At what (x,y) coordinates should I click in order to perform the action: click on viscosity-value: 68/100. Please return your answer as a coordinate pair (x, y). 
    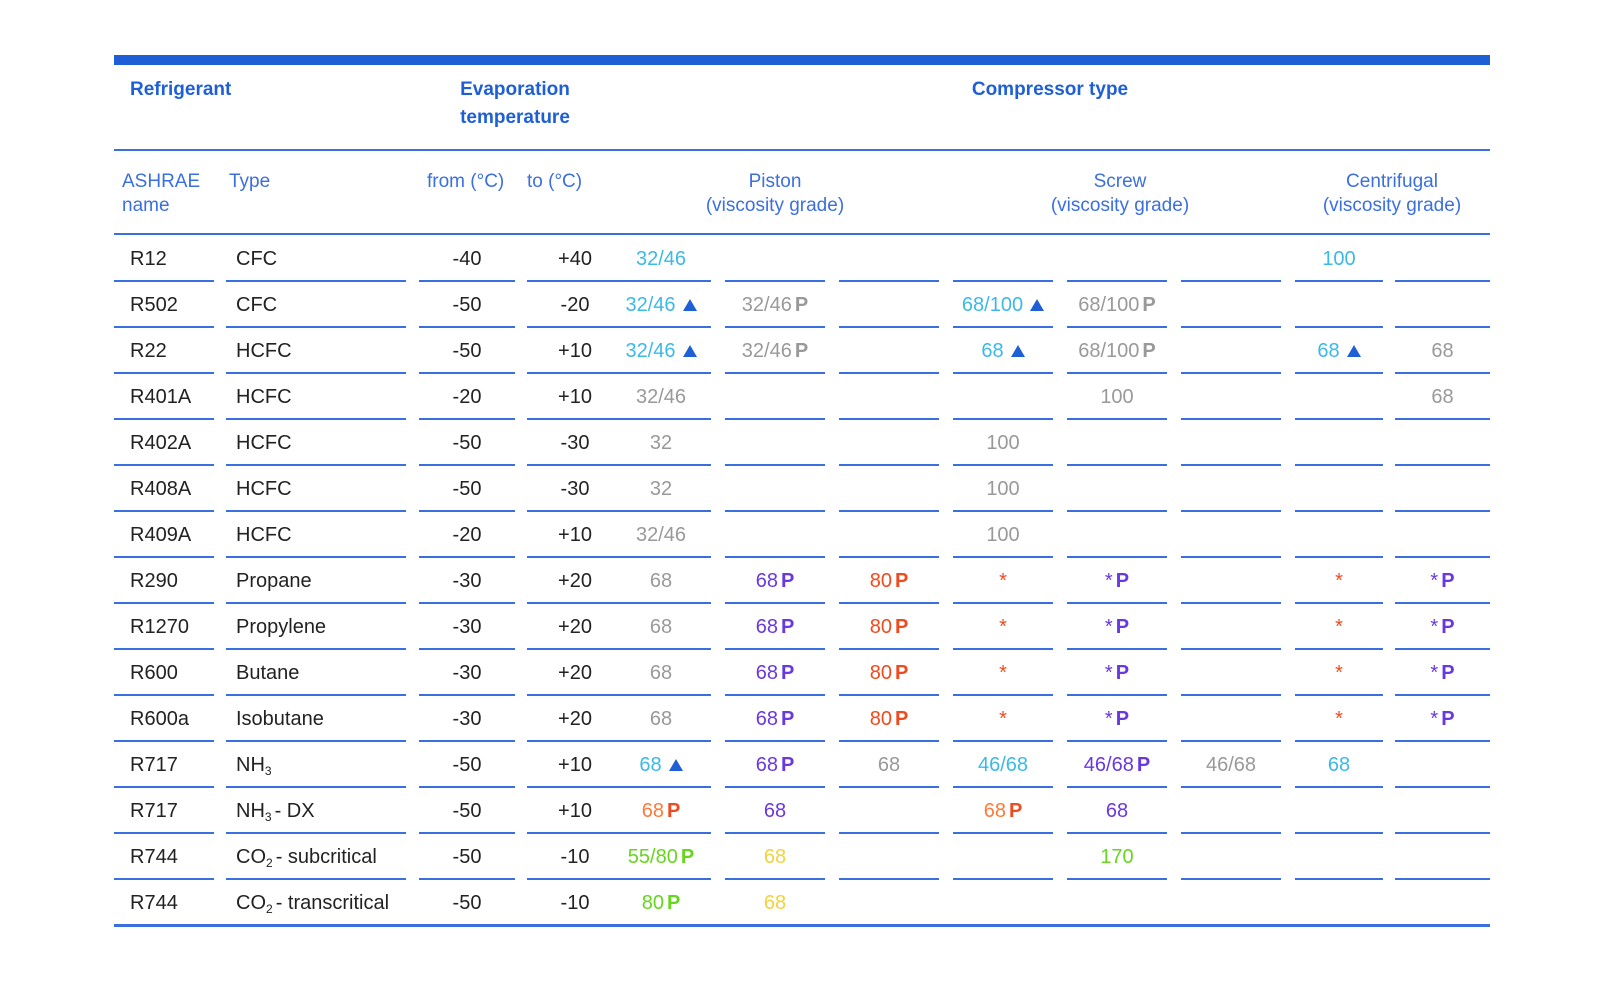
    Looking at the image, I should click on (992, 305).